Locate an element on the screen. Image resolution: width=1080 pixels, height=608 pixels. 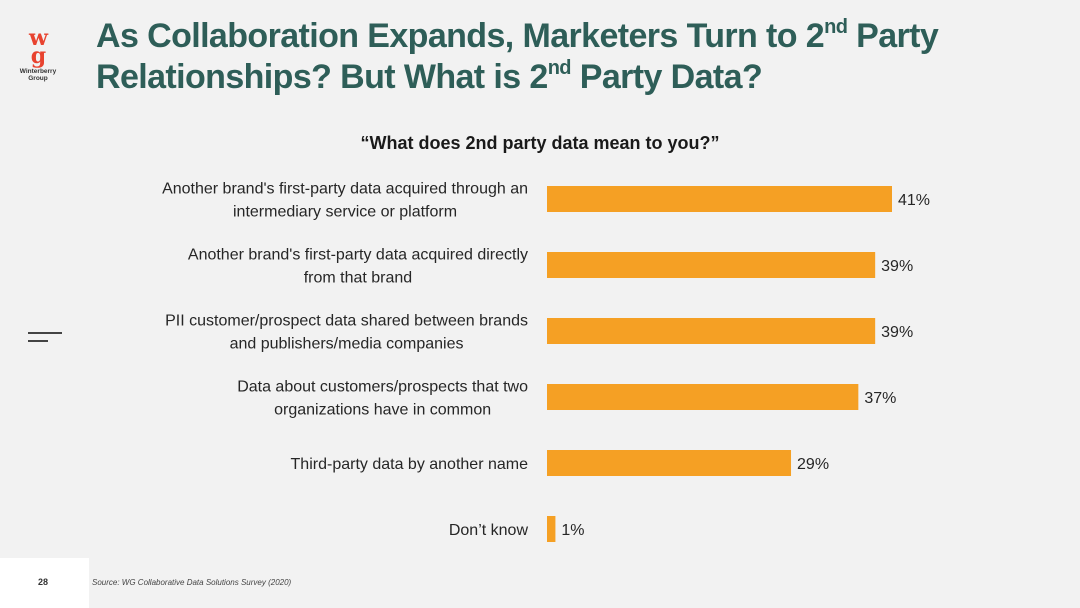
category-label-3-line-1: organizations have in common is located at coordinates (382, 410).